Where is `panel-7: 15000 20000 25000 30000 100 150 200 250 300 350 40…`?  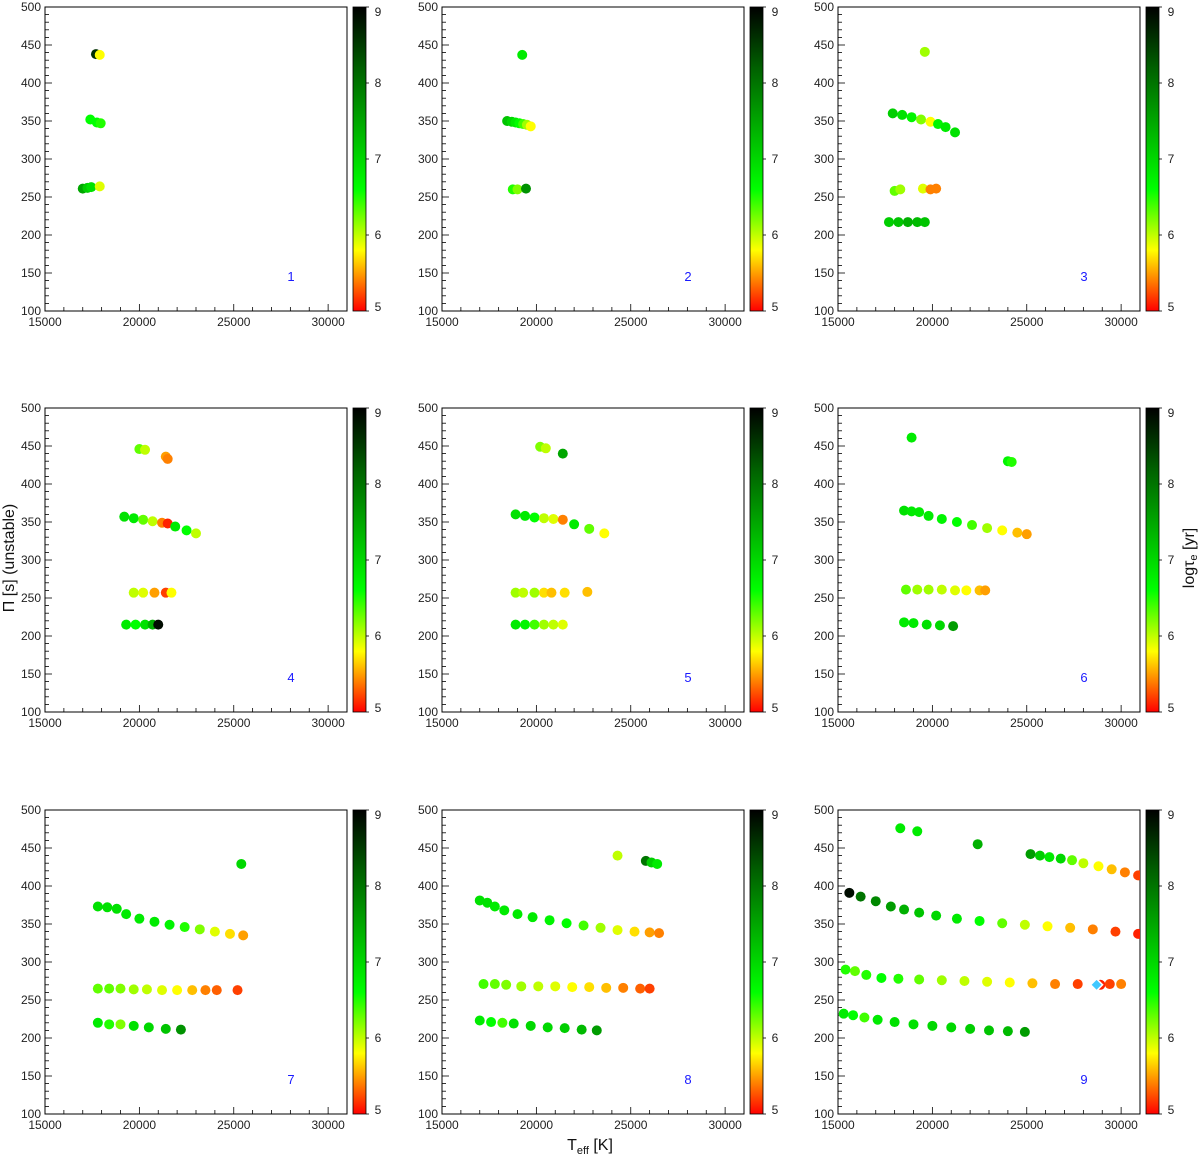 panel-7: 15000 20000 25000 30000 100 150 200 250 300 350 40… is located at coordinates (201, 967).